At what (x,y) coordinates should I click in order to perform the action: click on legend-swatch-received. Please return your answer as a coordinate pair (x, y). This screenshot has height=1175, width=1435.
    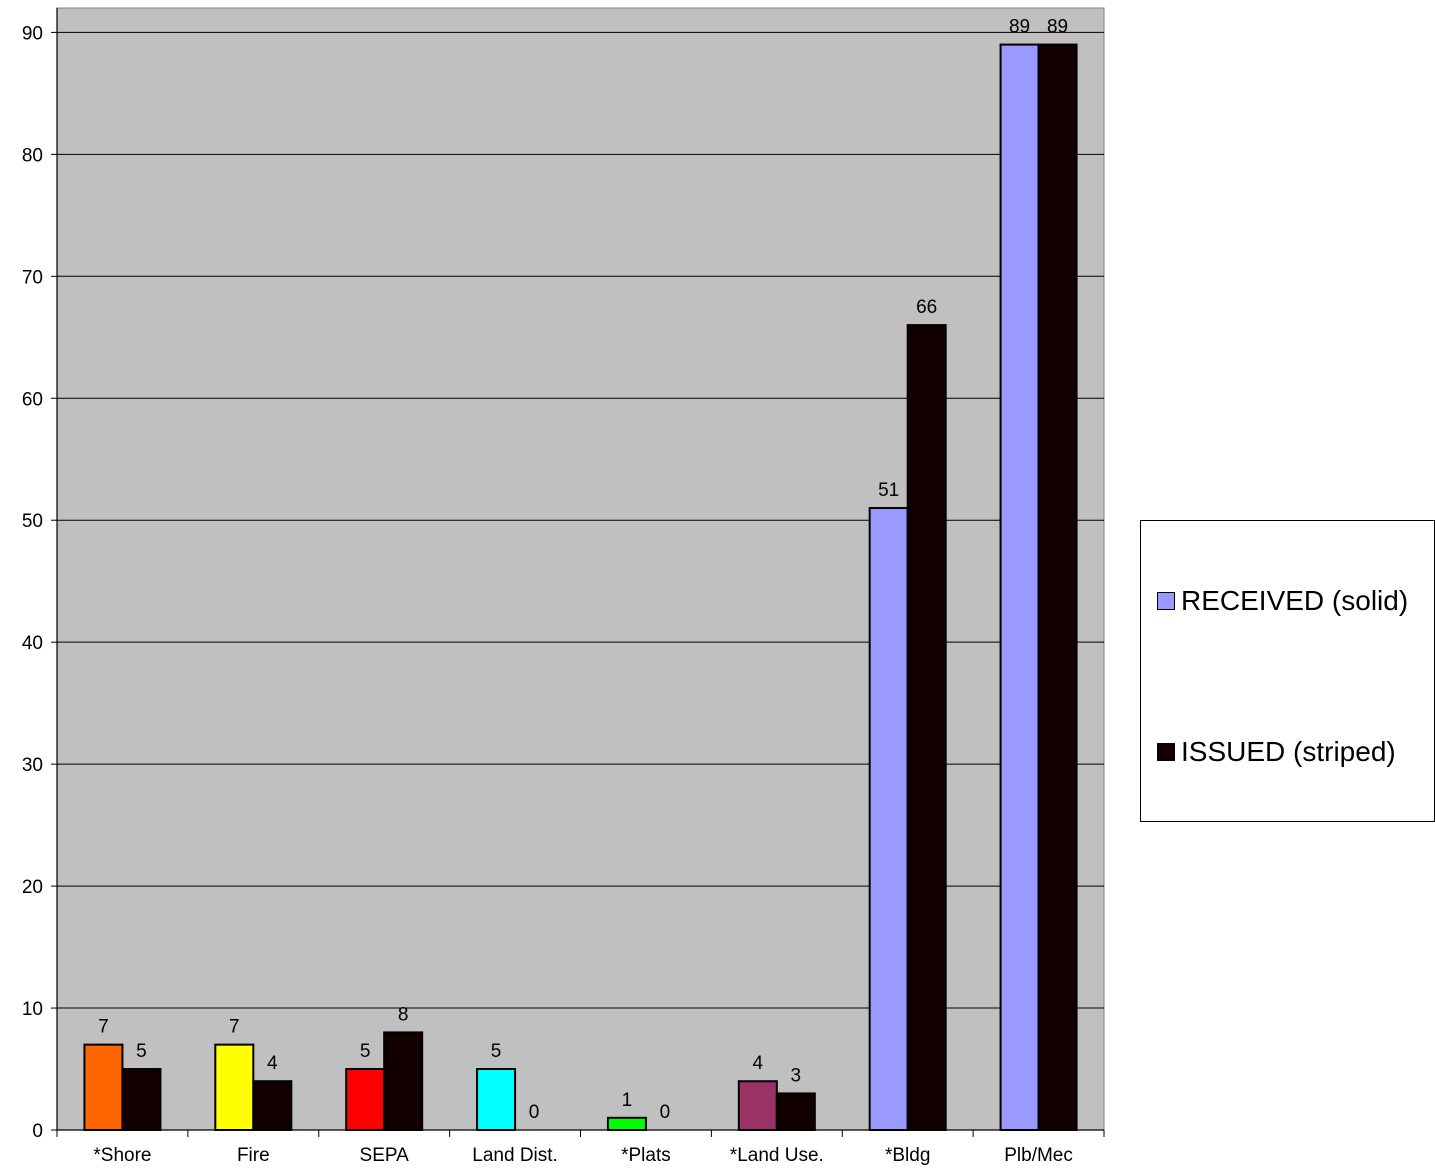
    Looking at the image, I should click on (1166, 601).